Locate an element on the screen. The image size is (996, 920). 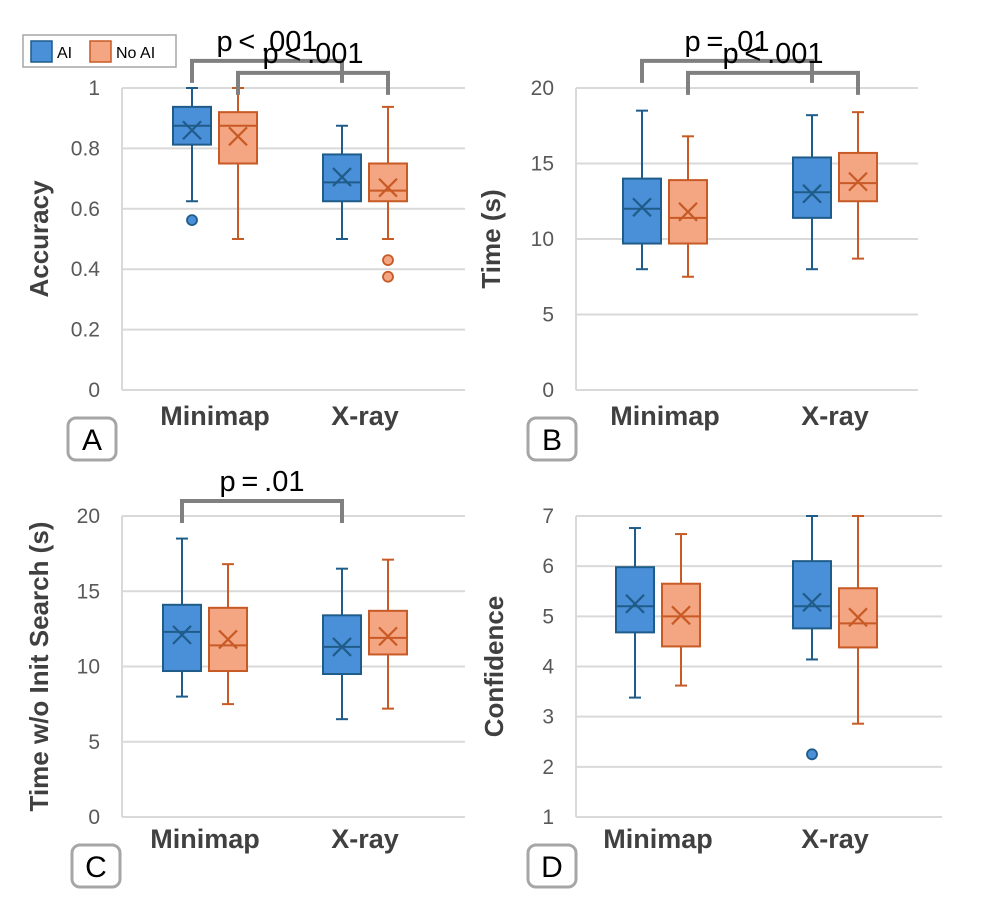
y-tick-label: 0.8 is located at coordinates (85, 148).